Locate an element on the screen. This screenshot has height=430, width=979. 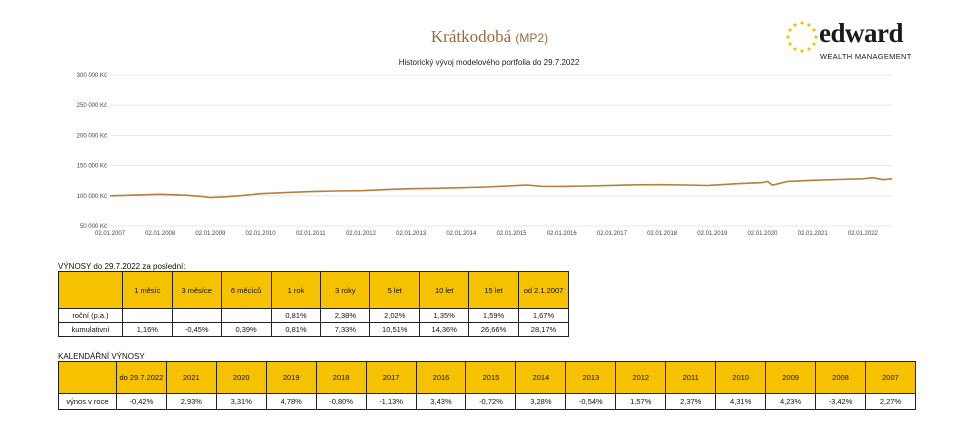
logo-dots-icon is located at coordinates (802, 37).